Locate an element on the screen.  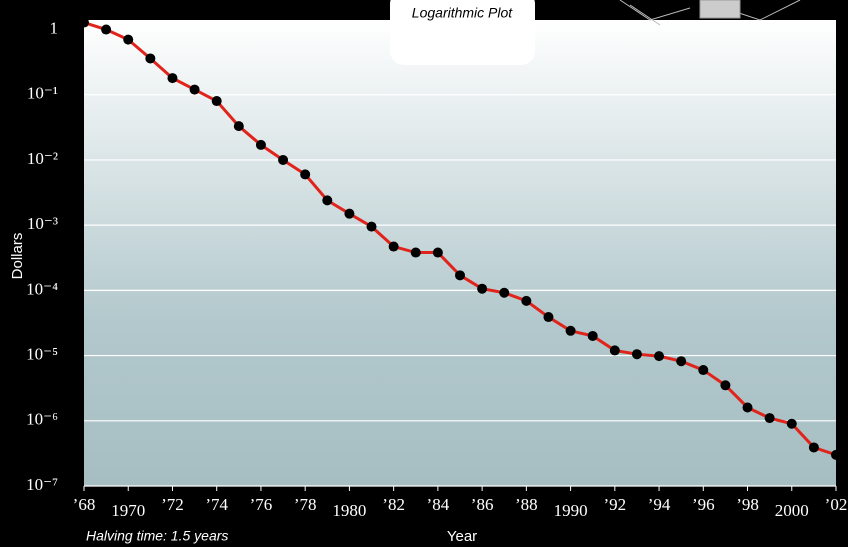
x-tick-label: 2000 is located at coordinates (792, 510).